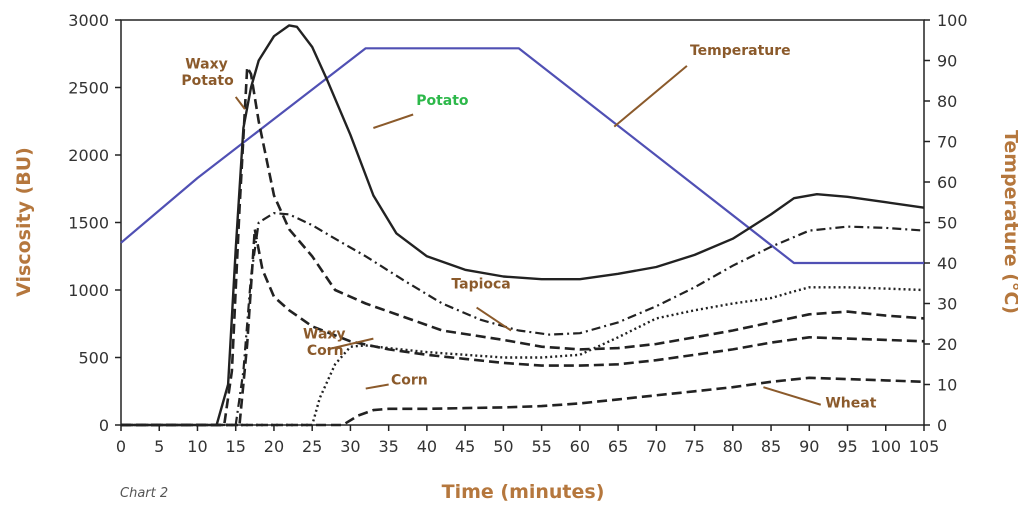  What do you see at coordinates (350, 446) in the screenshot?
I see `x-tick-label: 30` at bounding box center [350, 446].